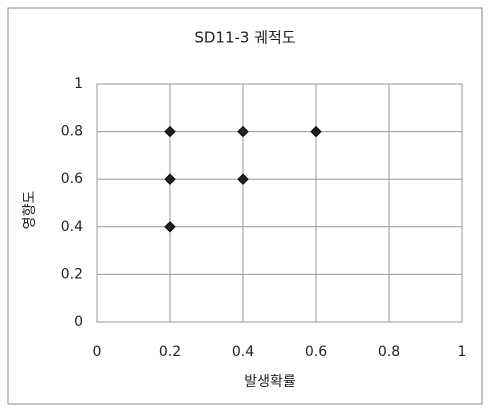 The height and width of the screenshot is (412, 490). Describe the element at coordinates (78, 84) in the screenshot. I see `y-tick-label: 1` at that location.